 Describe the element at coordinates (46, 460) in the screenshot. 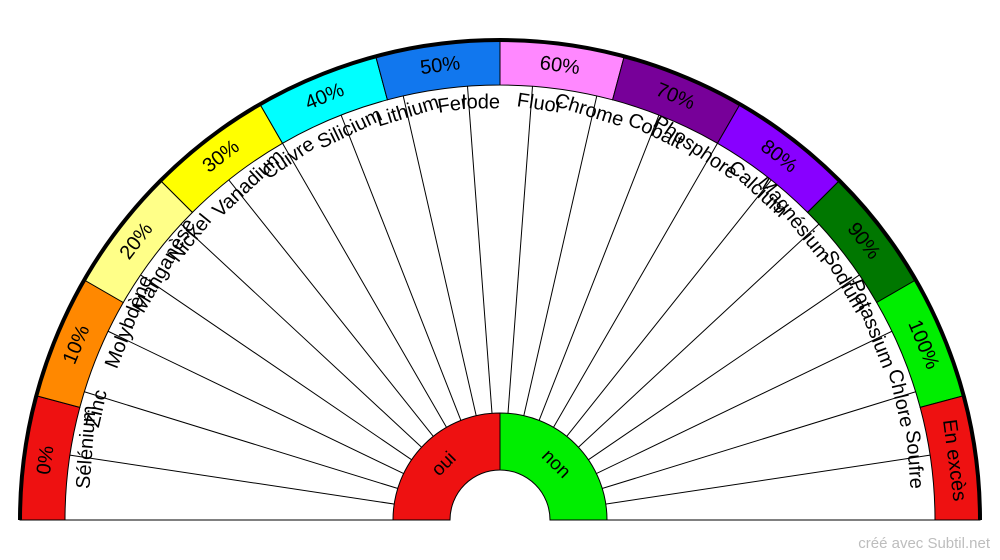

I see `percent-label: 0%` at that location.